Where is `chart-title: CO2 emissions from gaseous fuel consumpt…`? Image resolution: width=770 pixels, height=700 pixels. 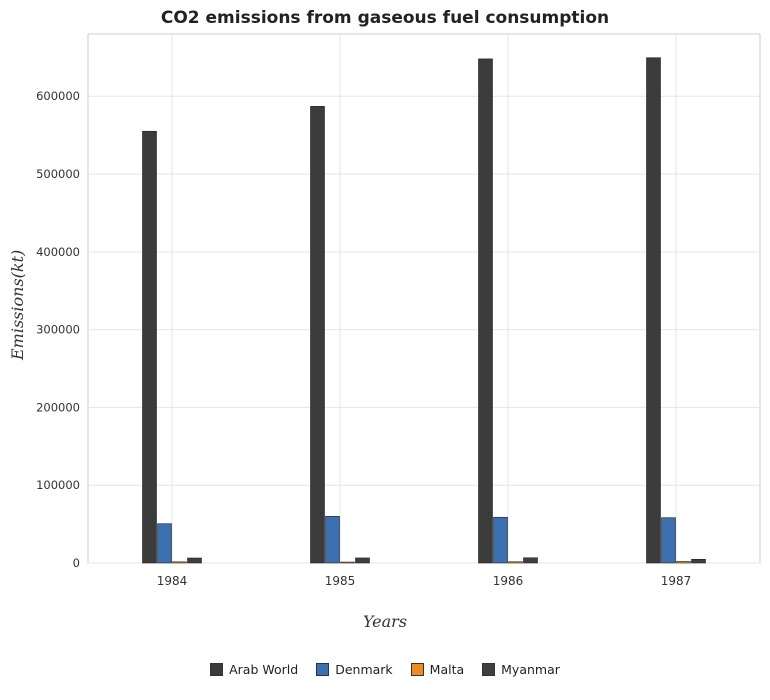 chart-title: CO2 emissions from gaseous fuel consumpt… is located at coordinates (385, 18).